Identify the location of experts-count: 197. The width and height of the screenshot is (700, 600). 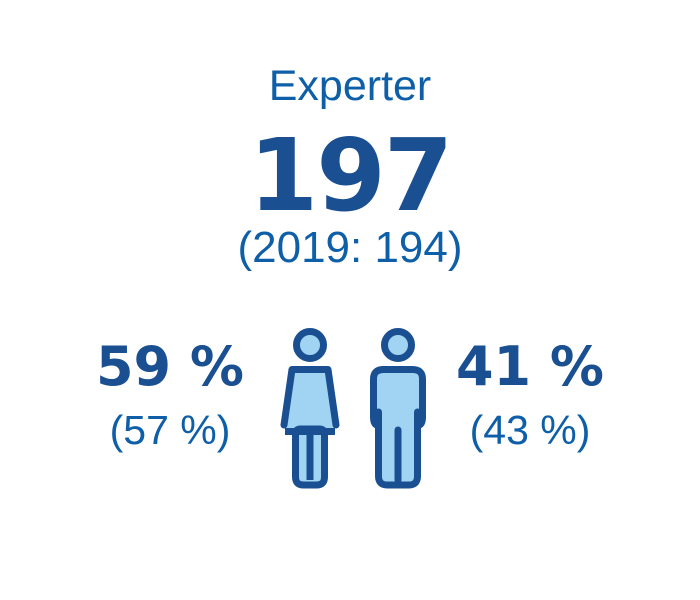
(351, 175).